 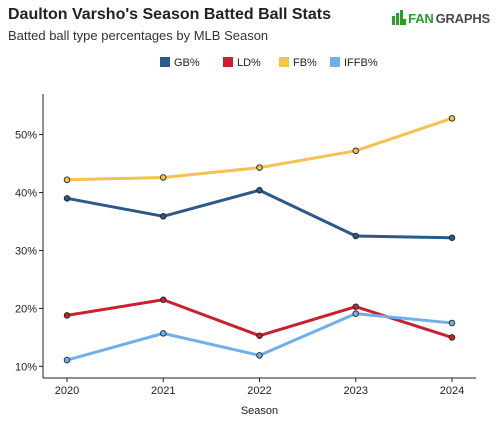 What do you see at coordinates (452, 391) in the screenshot?
I see `x-tick-label: 2024` at bounding box center [452, 391].